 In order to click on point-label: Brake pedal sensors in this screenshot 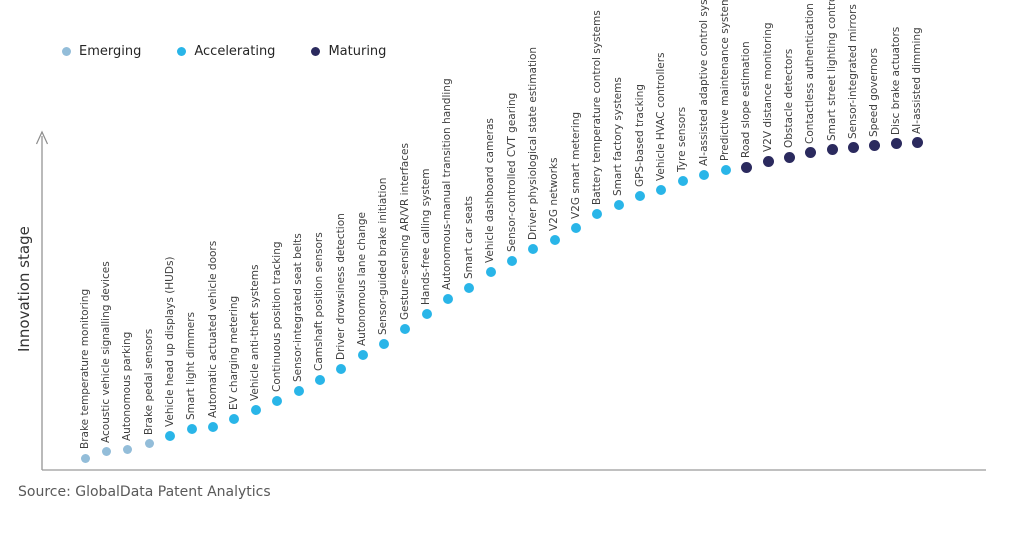, I will do `click(148, 381)`.